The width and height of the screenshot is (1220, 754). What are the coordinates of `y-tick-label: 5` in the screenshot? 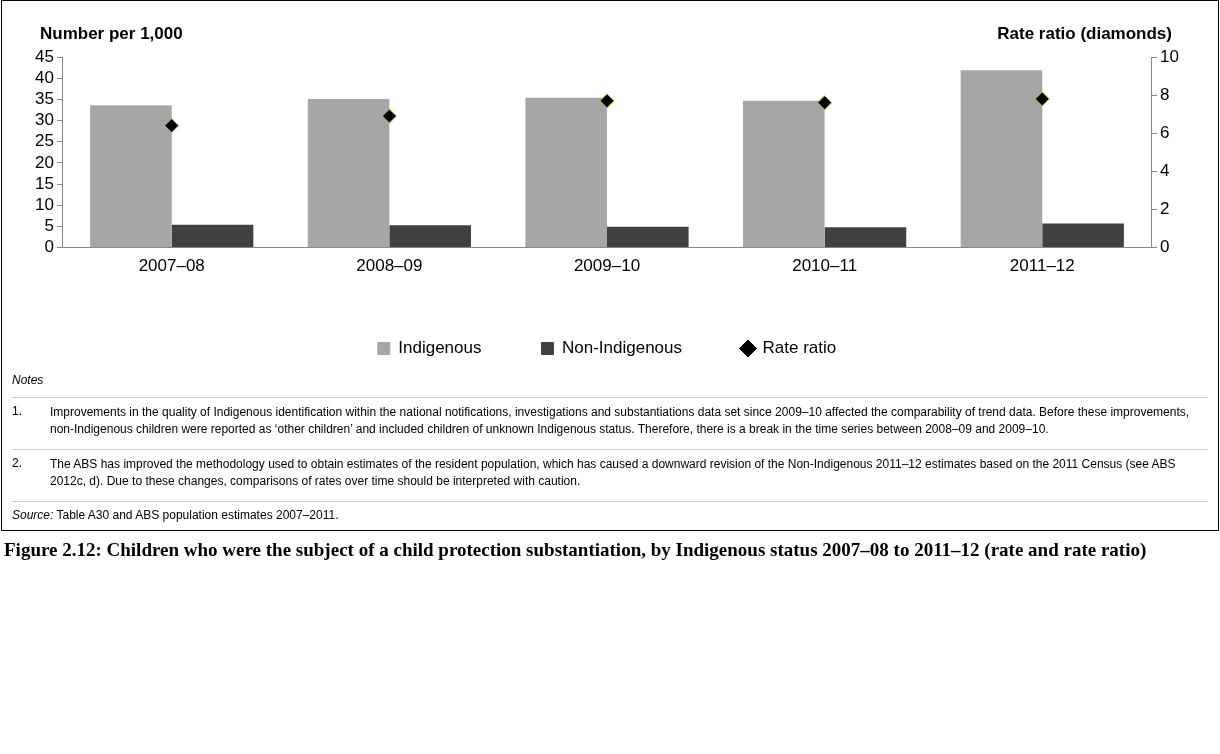 It's located at (49, 226).